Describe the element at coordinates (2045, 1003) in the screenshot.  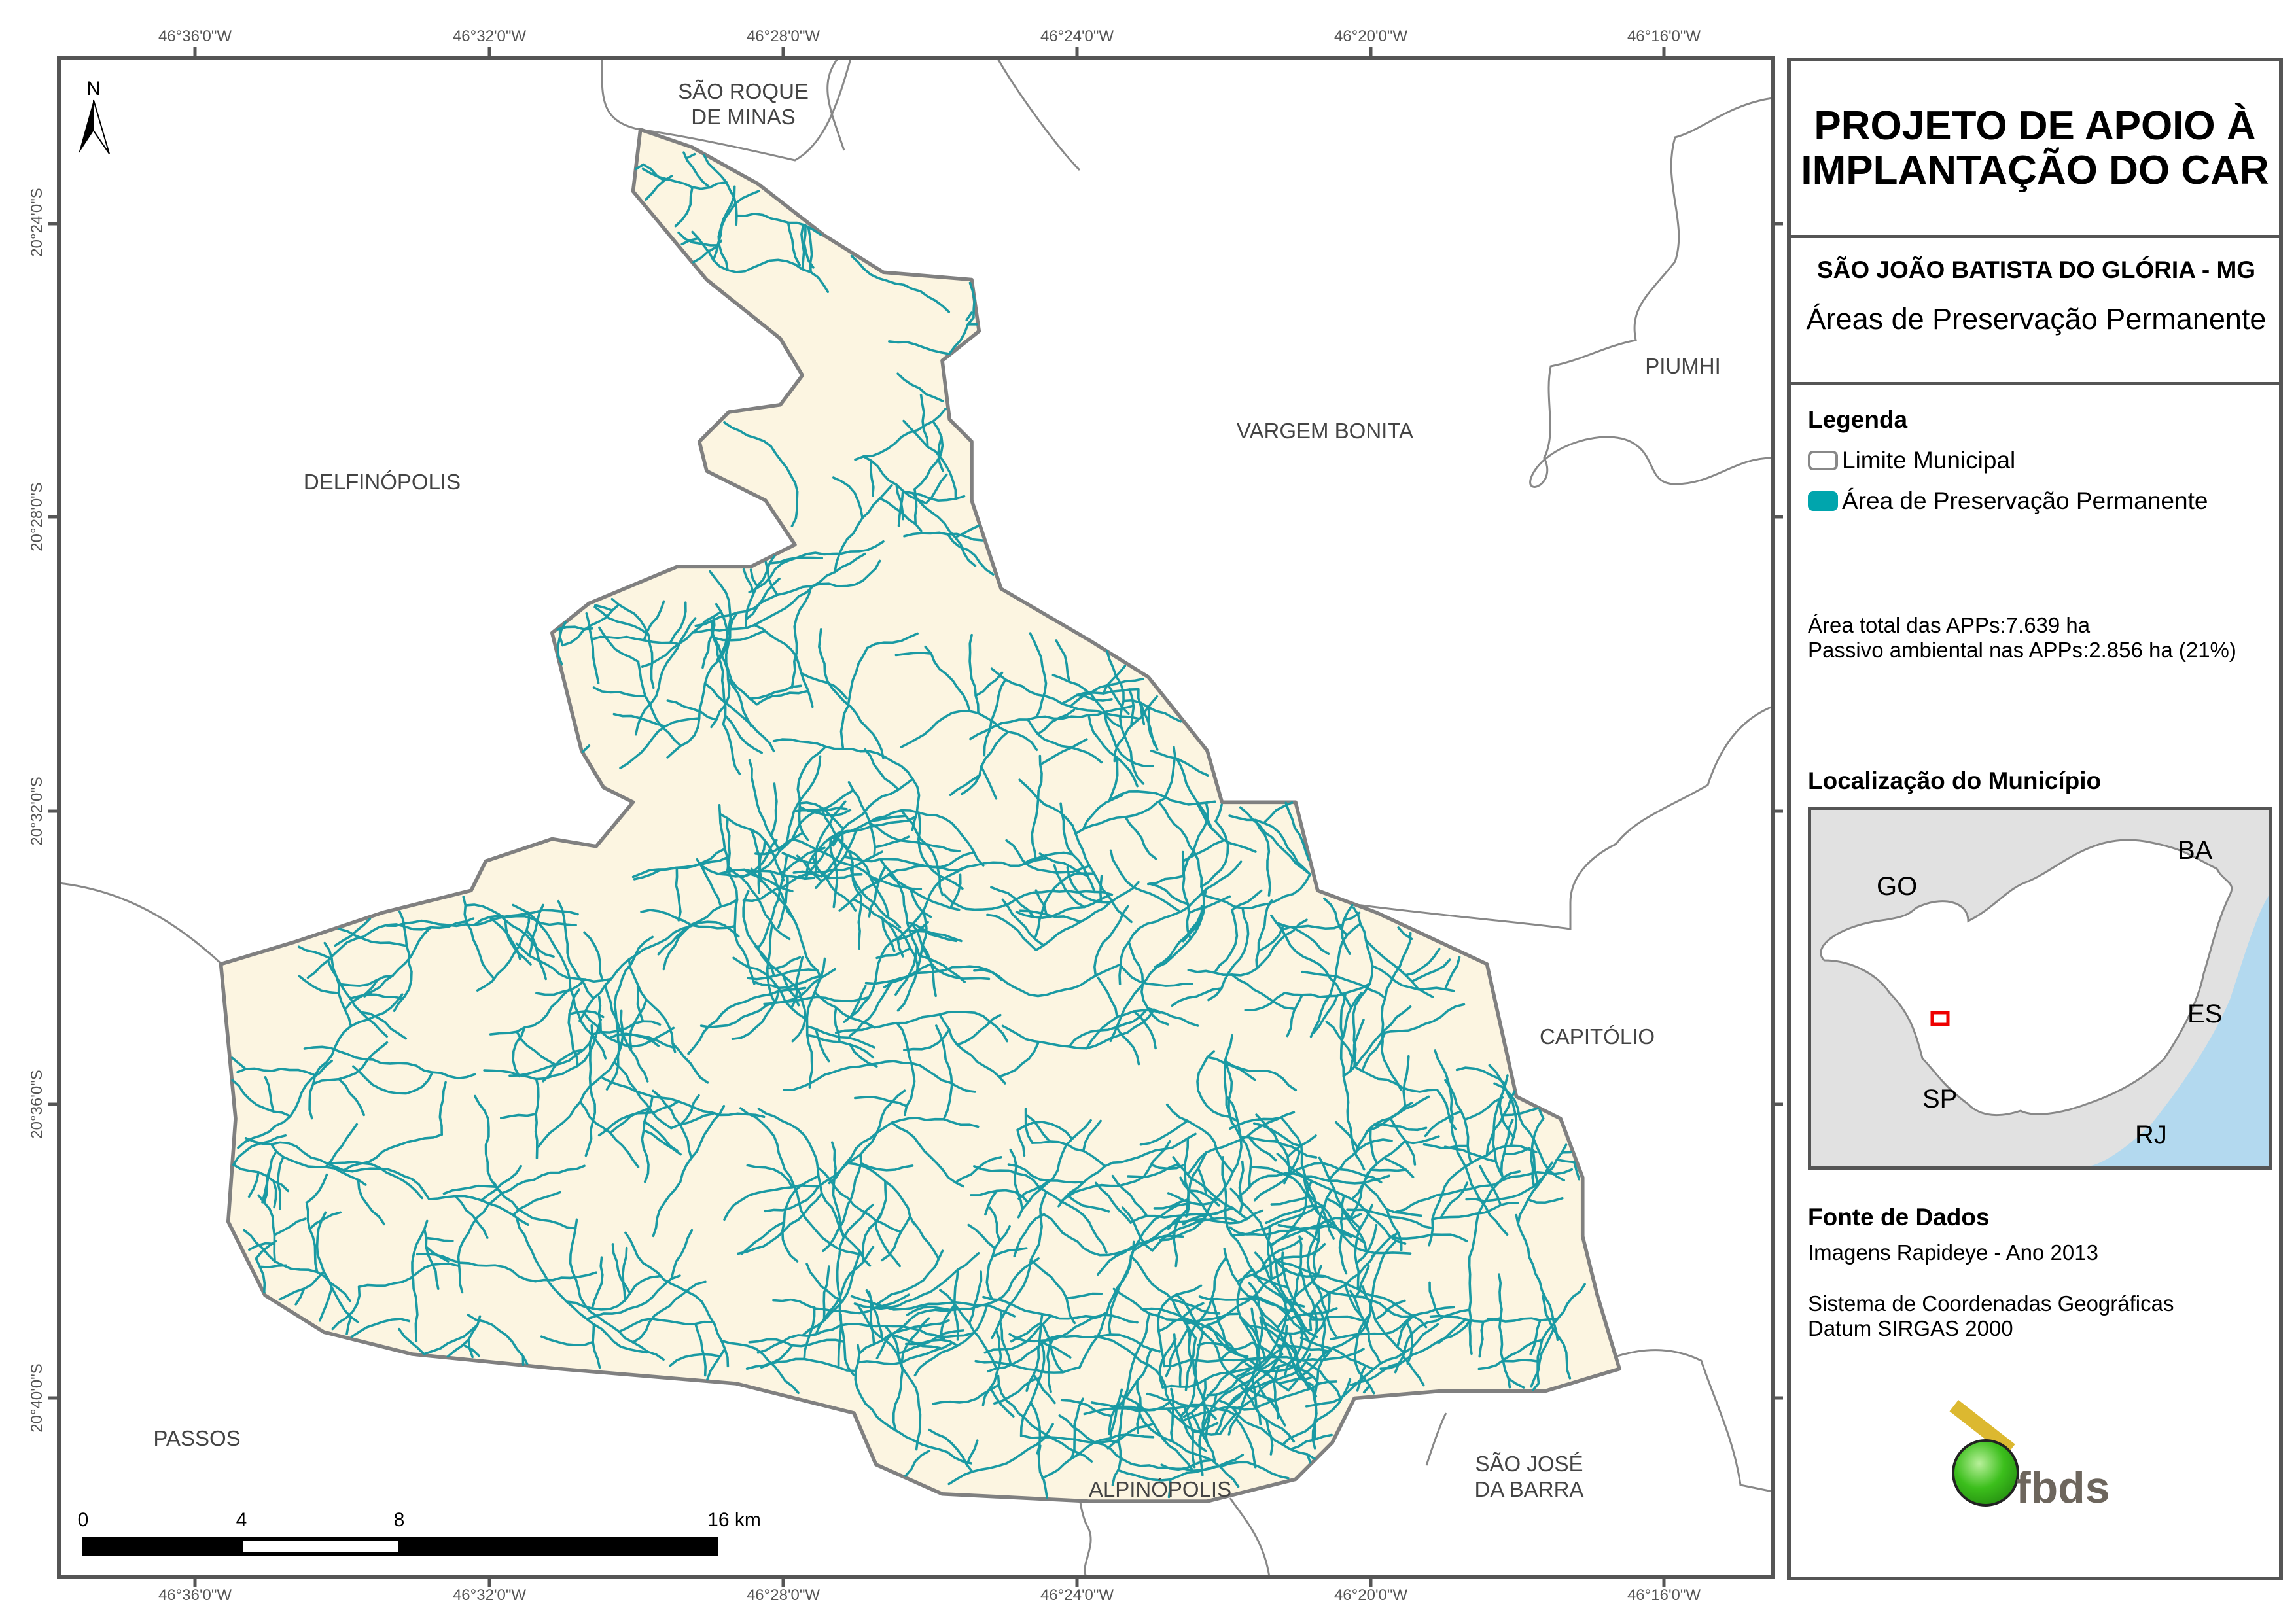
I see `minas-gerais-outline` at that location.